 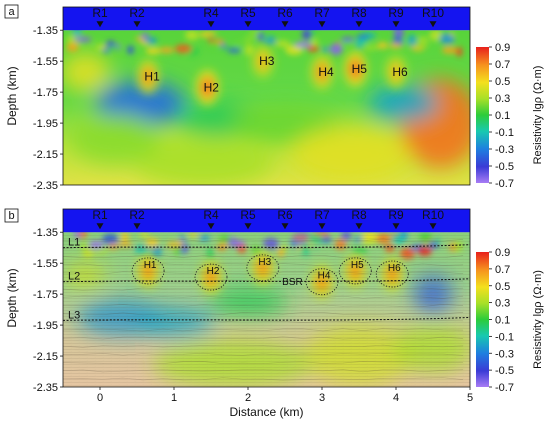 I want to click on anomaly-outline-H3, so click(x=263, y=268).